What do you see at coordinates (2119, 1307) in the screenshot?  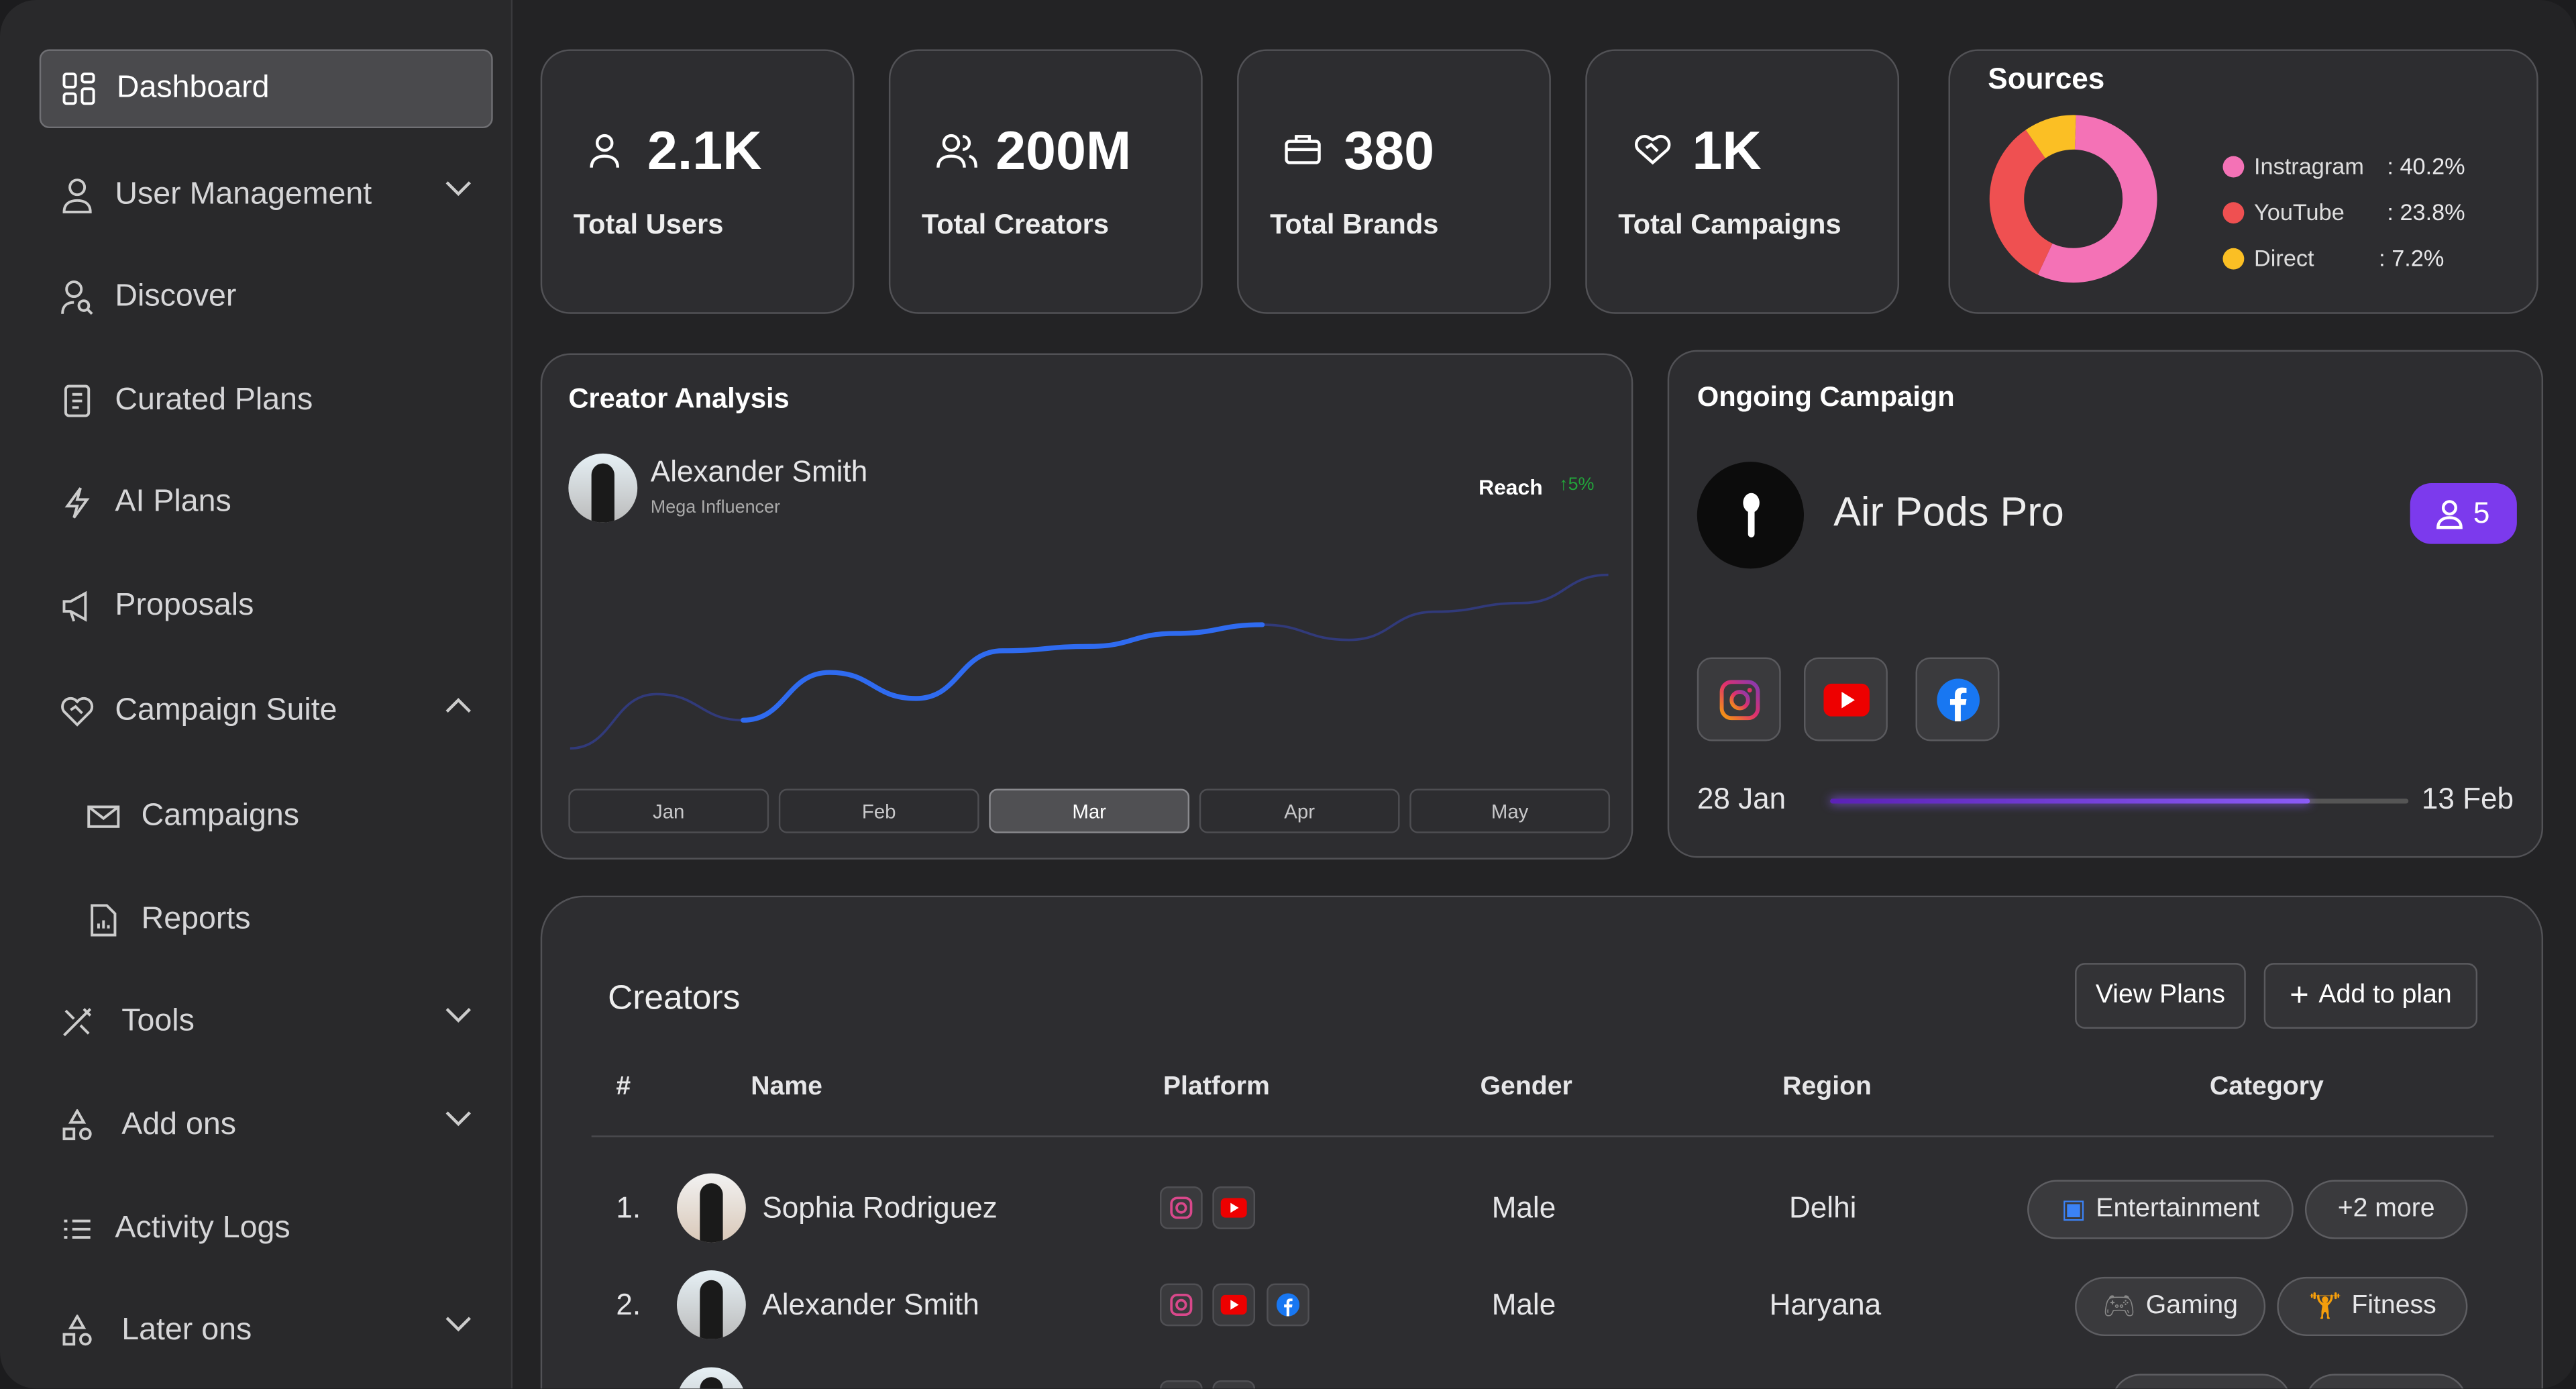 I see `gamepad-icon: 🎮︎` at bounding box center [2119, 1307].